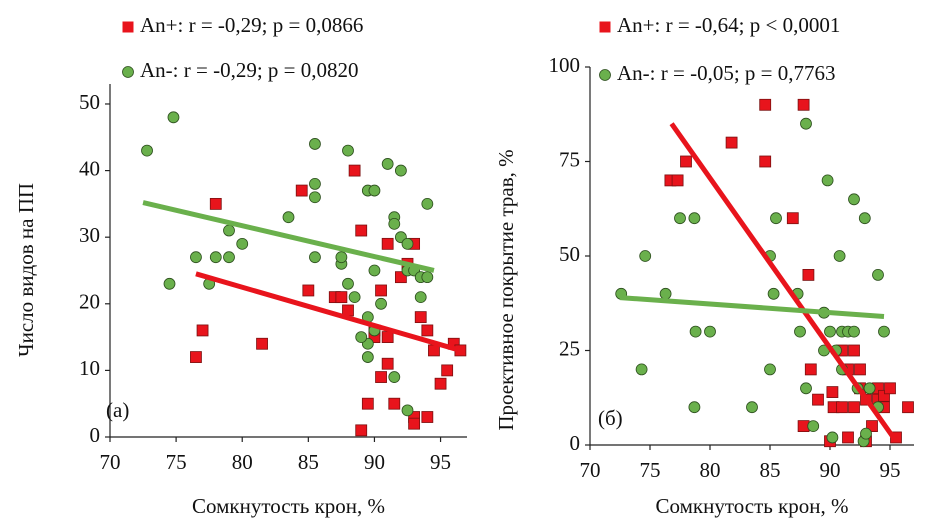  Describe the element at coordinates (89, 368) in the screenshot. I see `y-tick-label: 10` at that location.